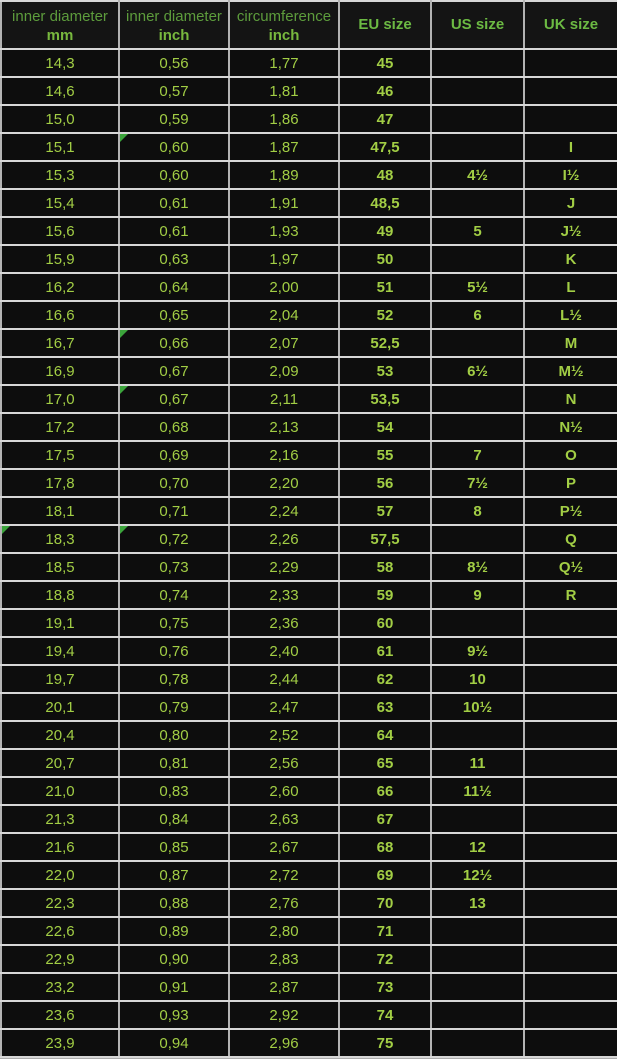 This screenshot has height=1059, width=617. I want to click on cell-value: 1,97, so click(284, 259).